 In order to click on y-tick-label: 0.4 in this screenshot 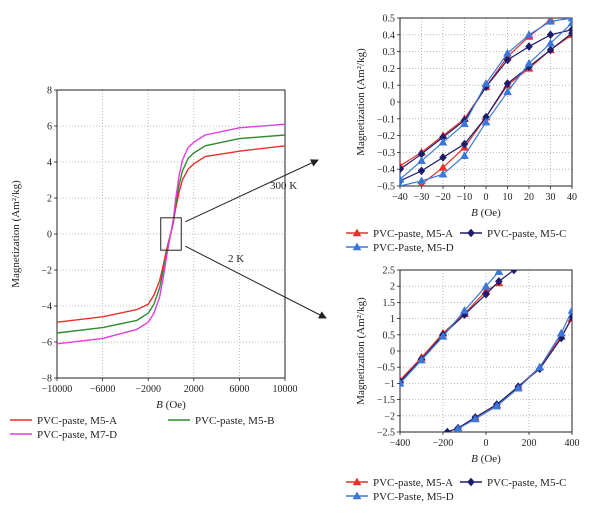, I will do `click(389, 35)`.